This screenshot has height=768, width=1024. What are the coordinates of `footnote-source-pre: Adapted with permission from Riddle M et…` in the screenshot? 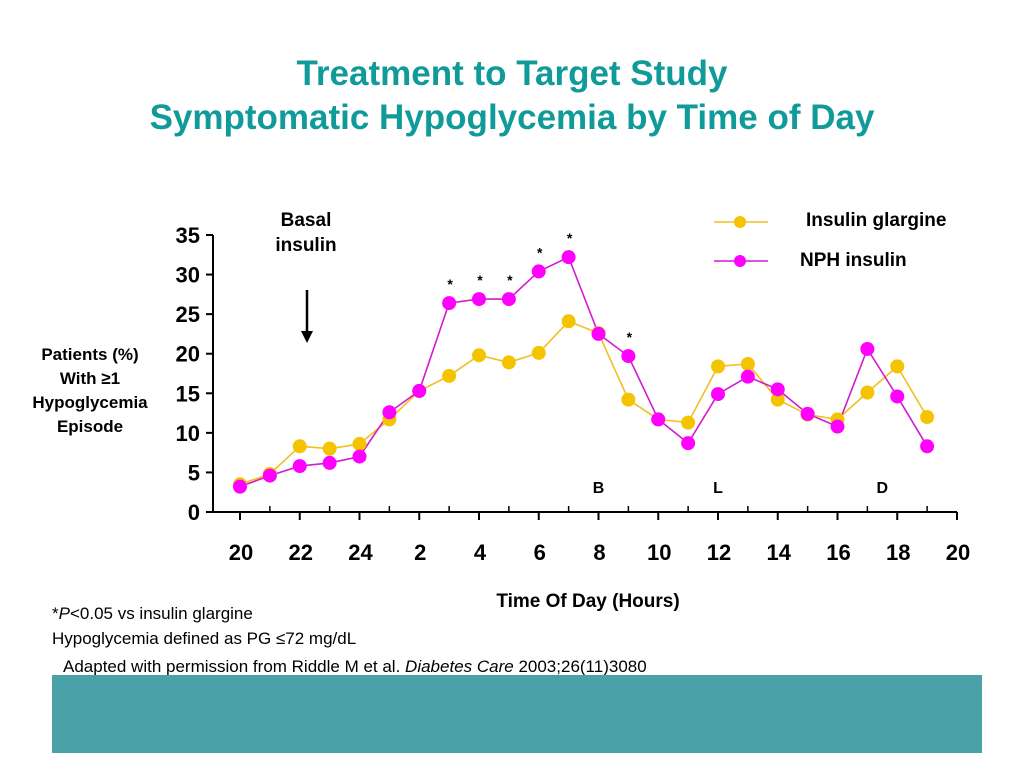 It's located at (234, 666).